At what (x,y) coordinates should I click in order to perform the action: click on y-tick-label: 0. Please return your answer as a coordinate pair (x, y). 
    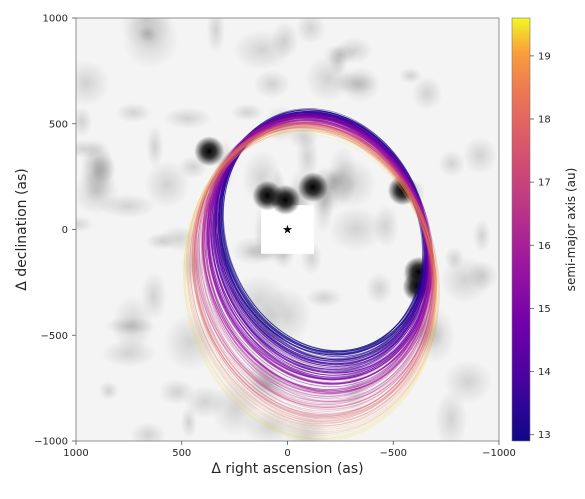
    Looking at the image, I should click on (65, 230).